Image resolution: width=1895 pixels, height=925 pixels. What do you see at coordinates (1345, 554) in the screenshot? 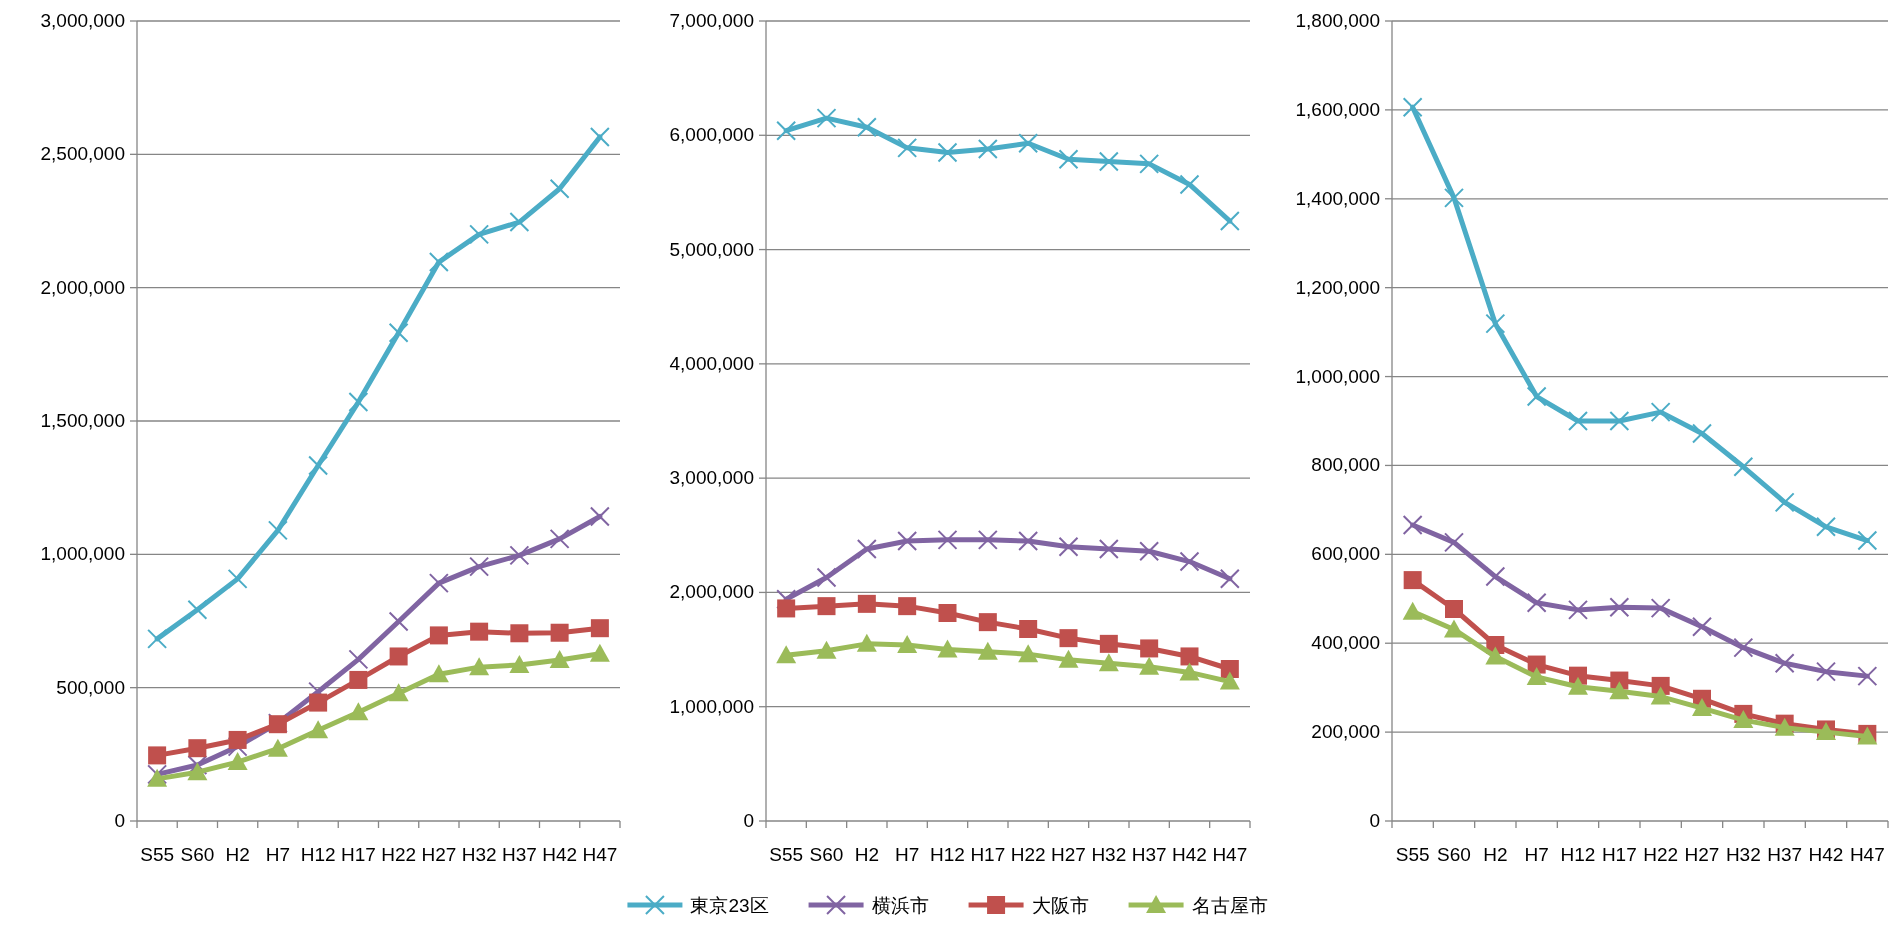
I see `y-tick-label: 600,000` at bounding box center [1345, 554].